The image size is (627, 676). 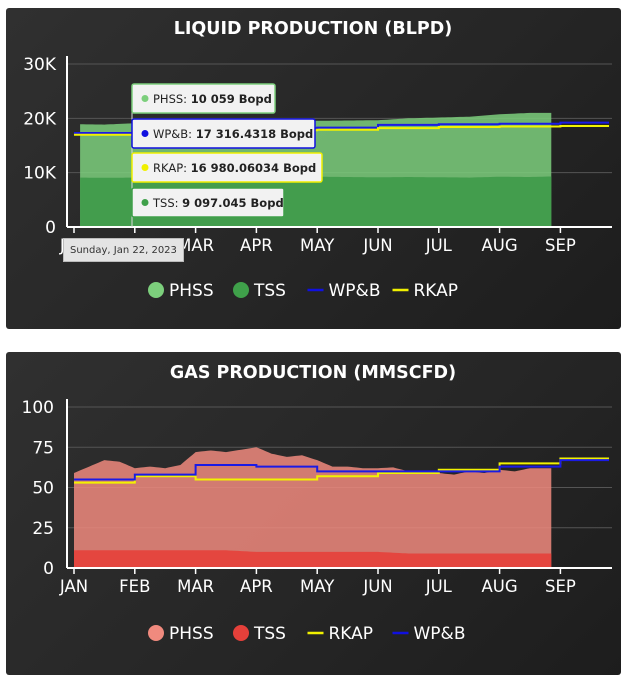 What do you see at coordinates (218, 203) in the screenshot?
I see `tooltip-text: TSS: 9 097.045 Bopd` at bounding box center [218, 203].